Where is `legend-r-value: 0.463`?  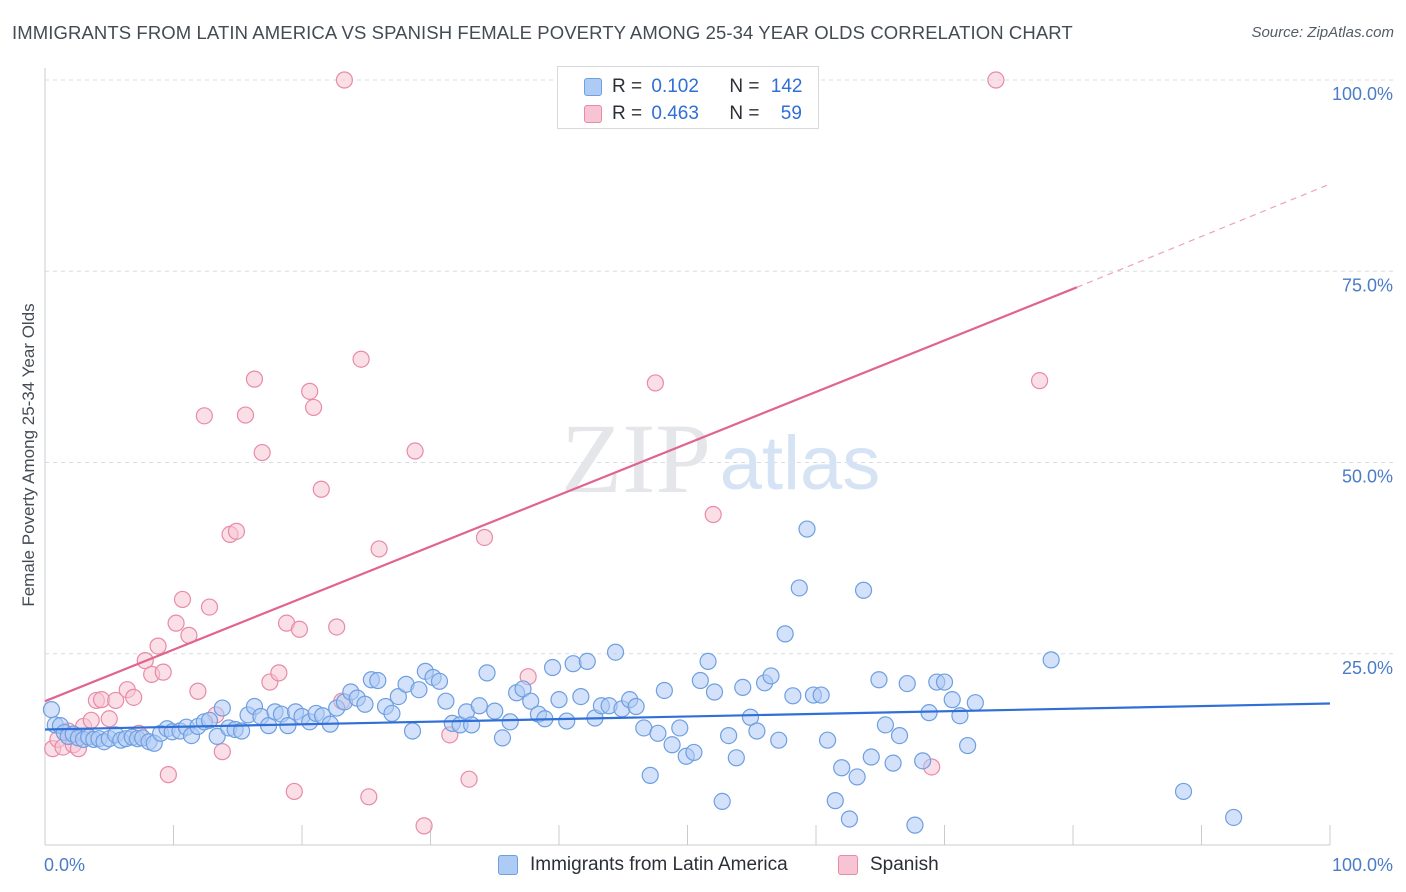
legend-r-value: 0.463 is located at coordinates (675, 113).